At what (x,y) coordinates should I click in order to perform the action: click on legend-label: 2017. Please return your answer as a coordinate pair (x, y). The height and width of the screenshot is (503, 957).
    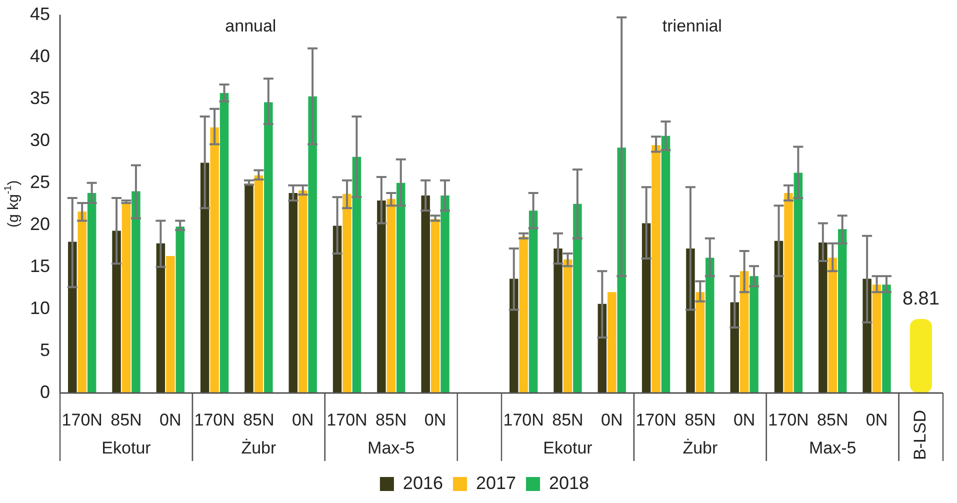
    Looking at the image, I should click on (496, 482).